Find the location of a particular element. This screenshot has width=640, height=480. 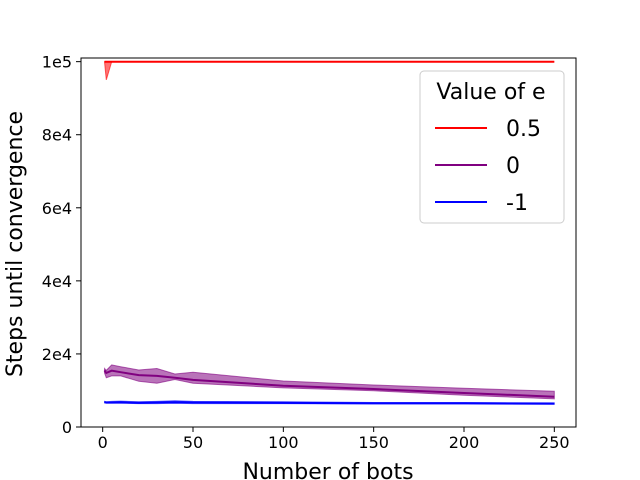

legend-title: Value of e is located at coordinates (490, 92).